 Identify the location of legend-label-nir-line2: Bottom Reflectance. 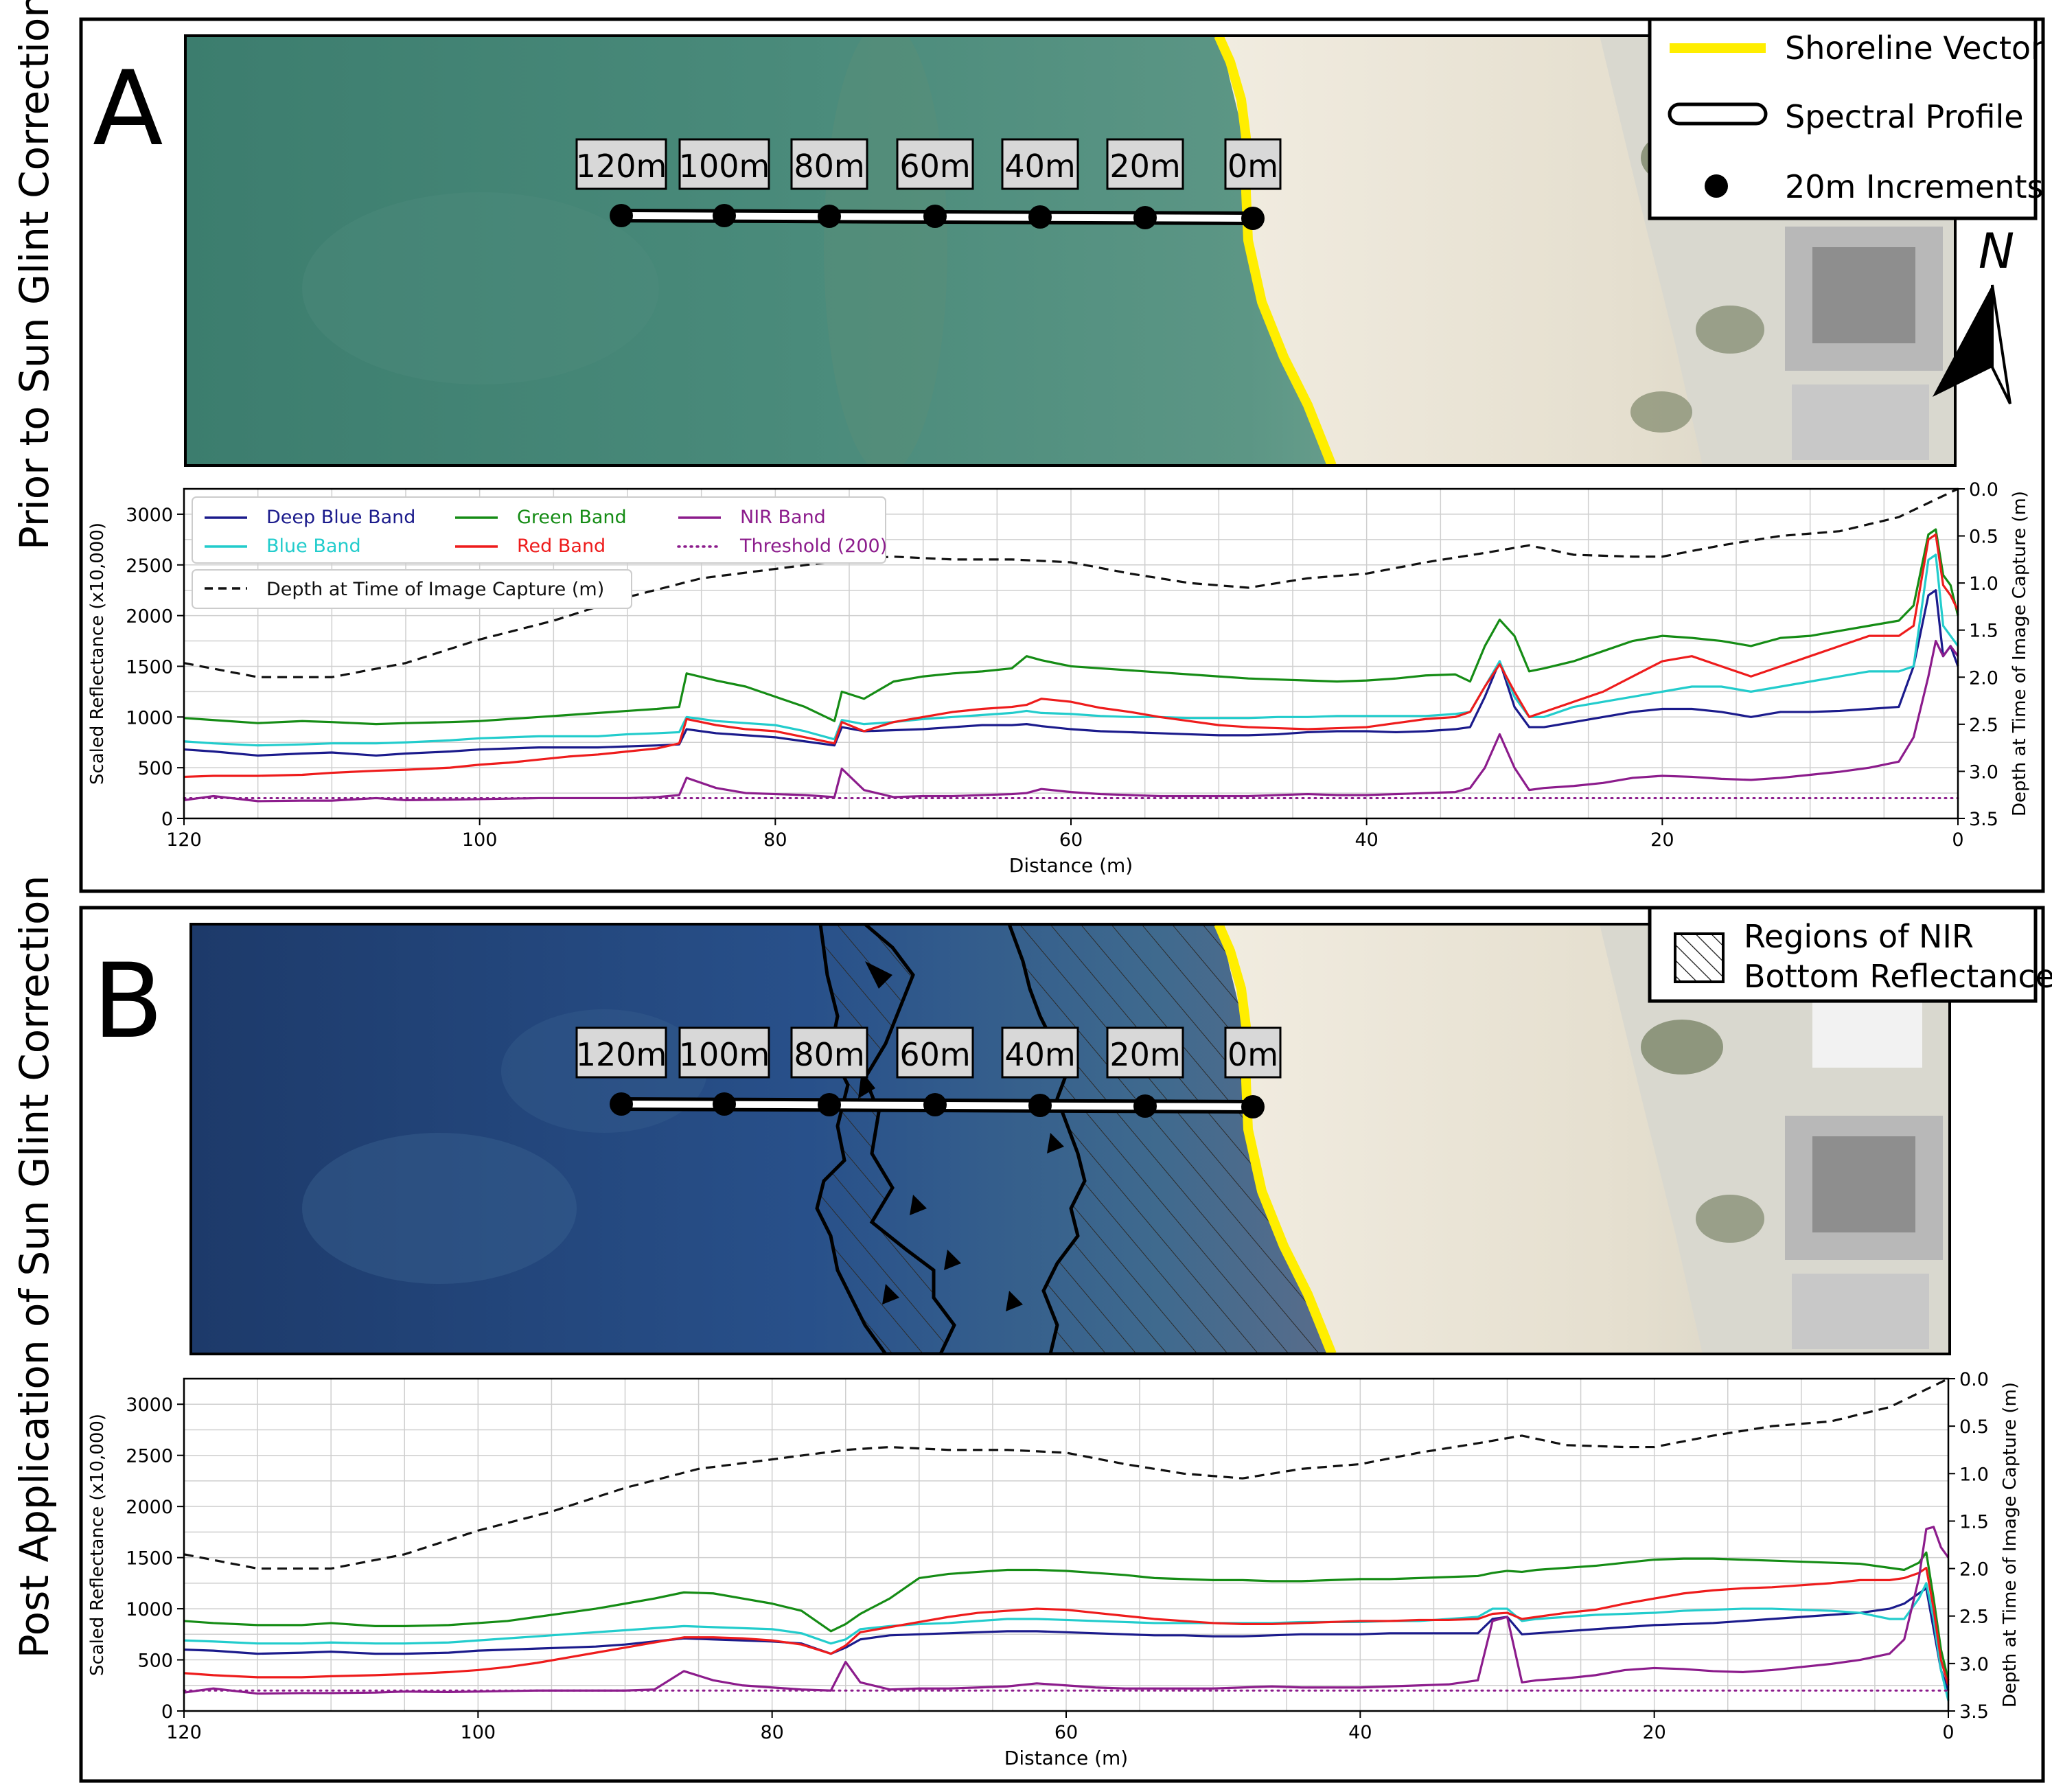
(1898, 976).